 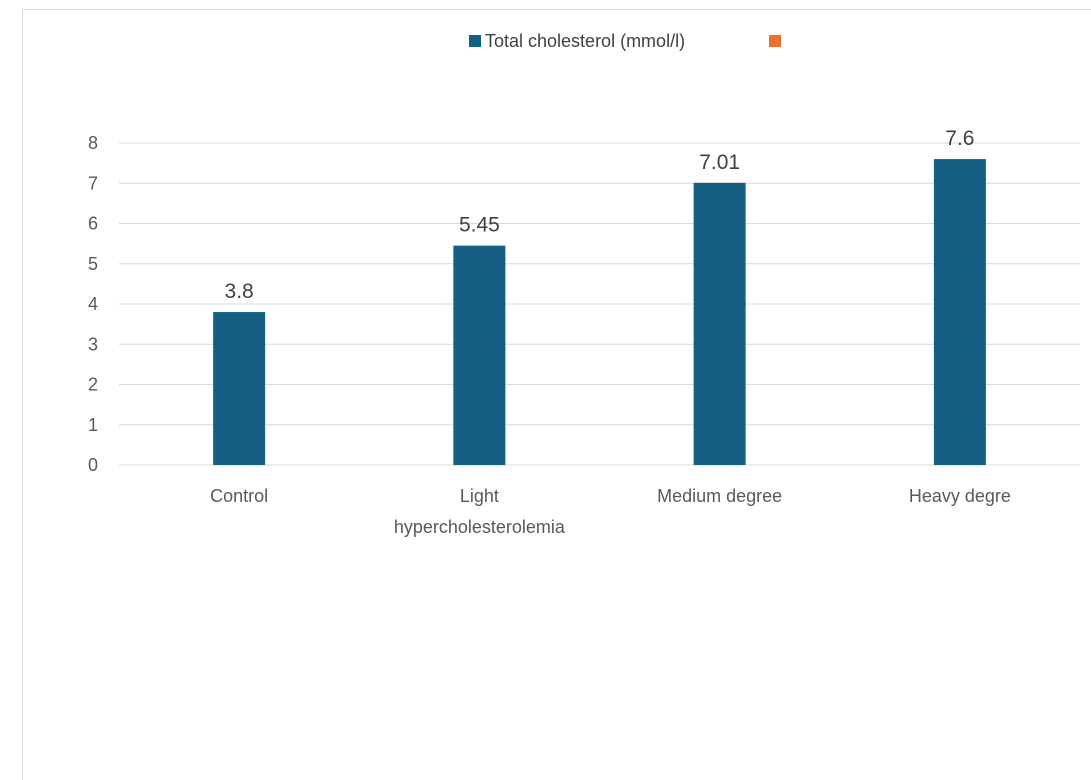 I want to click on data-label: 3.8, so click(x=239, y=291).